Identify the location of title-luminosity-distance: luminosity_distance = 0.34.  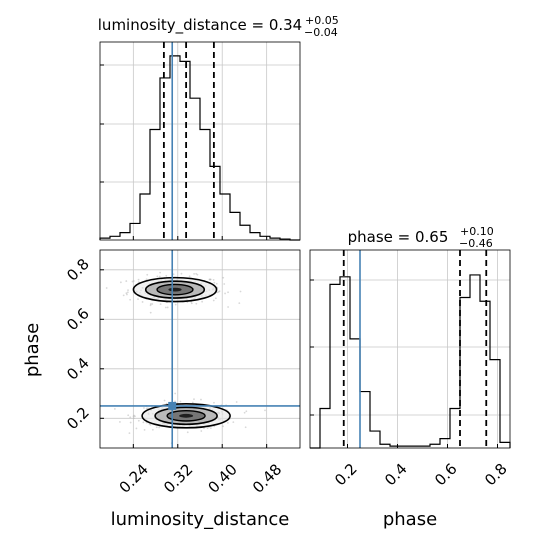
(200, 25).